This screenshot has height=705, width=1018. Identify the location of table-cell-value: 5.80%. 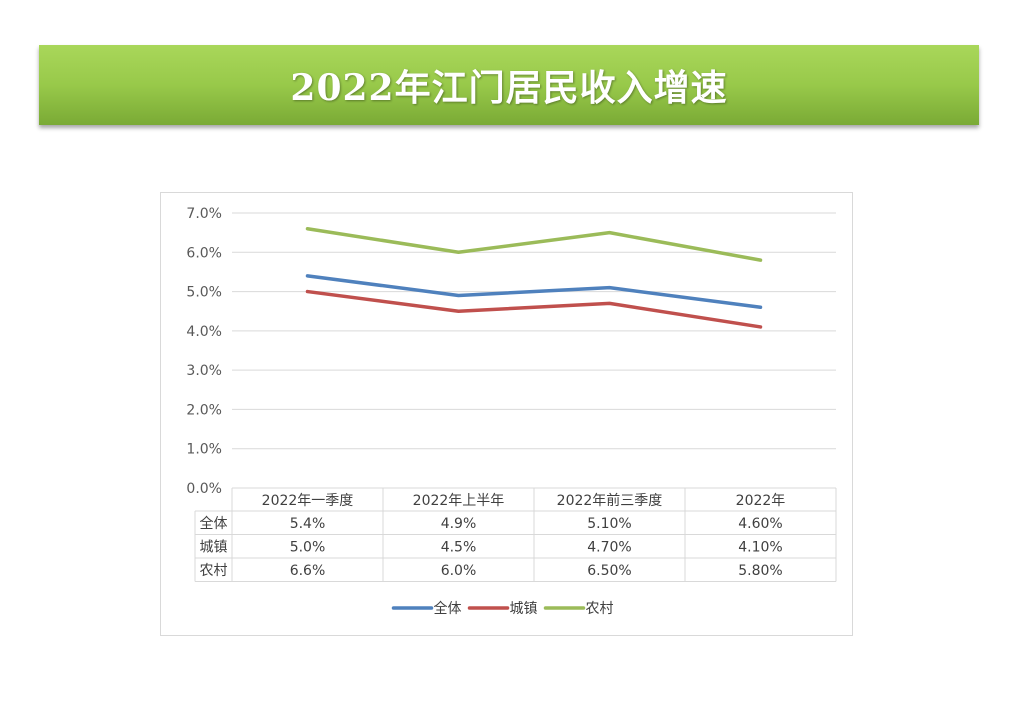
(760, 571).